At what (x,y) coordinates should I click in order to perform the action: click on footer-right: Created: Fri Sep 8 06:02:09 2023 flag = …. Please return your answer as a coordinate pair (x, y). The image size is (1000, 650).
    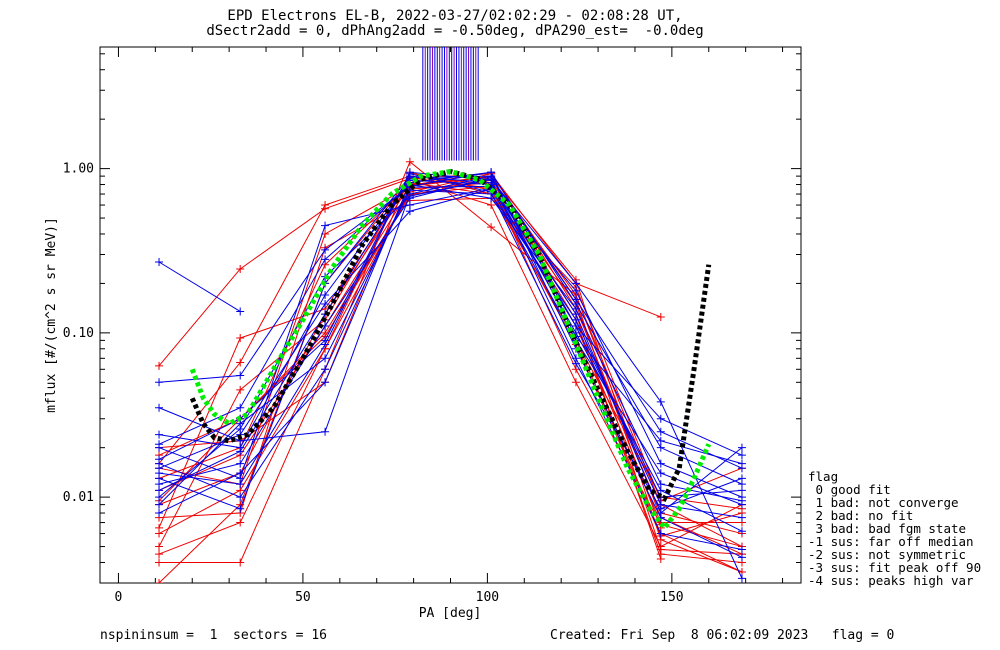
    Looking at the image, I should click on (722, 635).